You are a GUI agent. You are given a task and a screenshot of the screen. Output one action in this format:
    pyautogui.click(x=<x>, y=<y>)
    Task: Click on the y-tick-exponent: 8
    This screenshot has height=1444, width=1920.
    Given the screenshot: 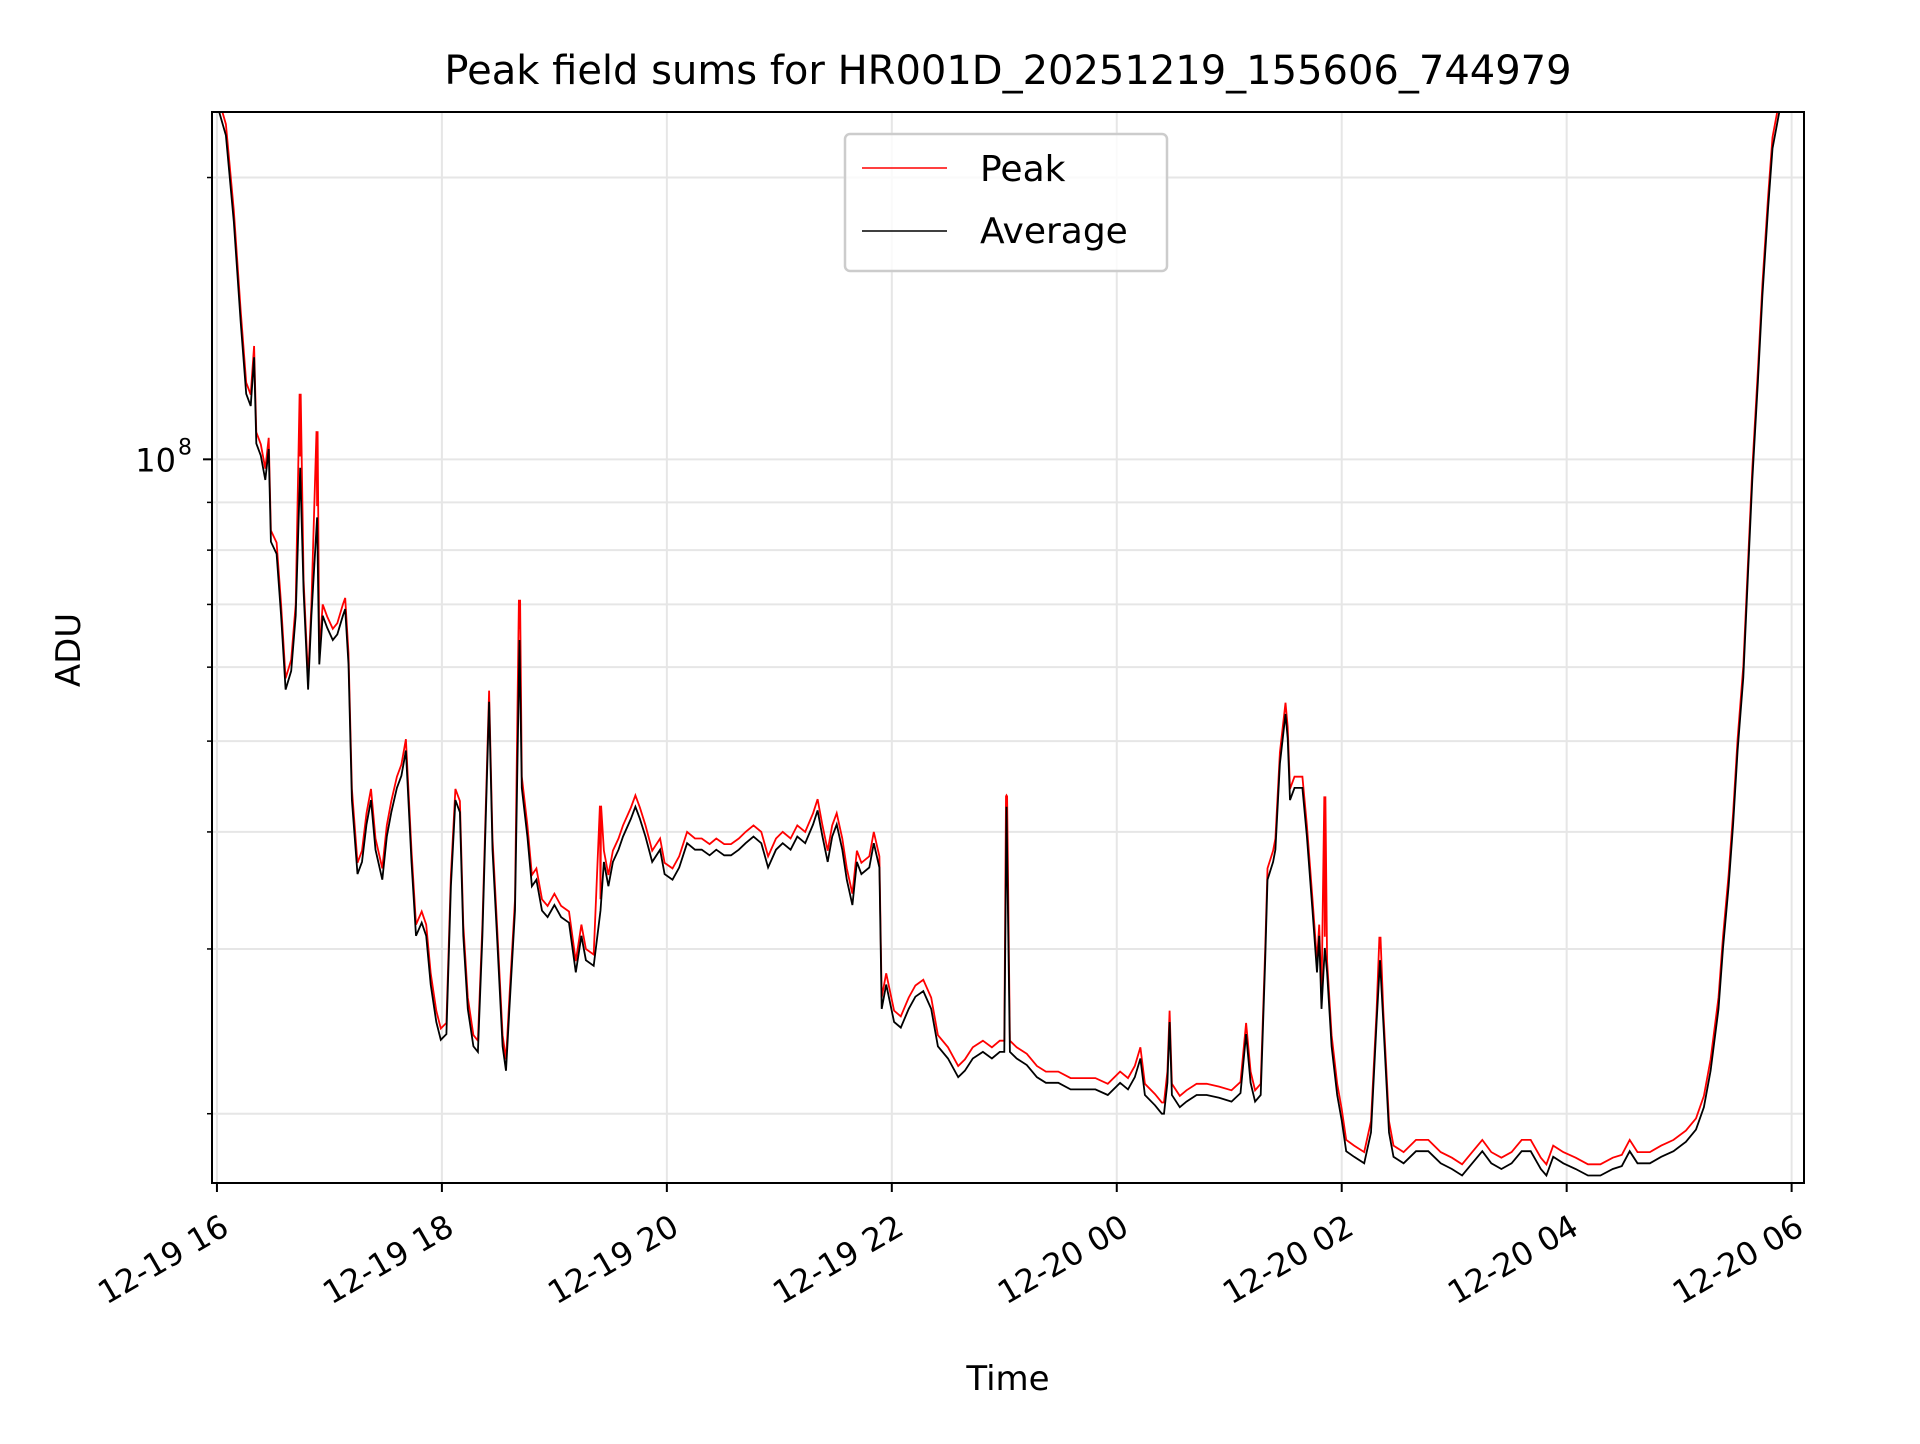 What is the action you would take?
    pyautogui.click(x=185, y=447)
    